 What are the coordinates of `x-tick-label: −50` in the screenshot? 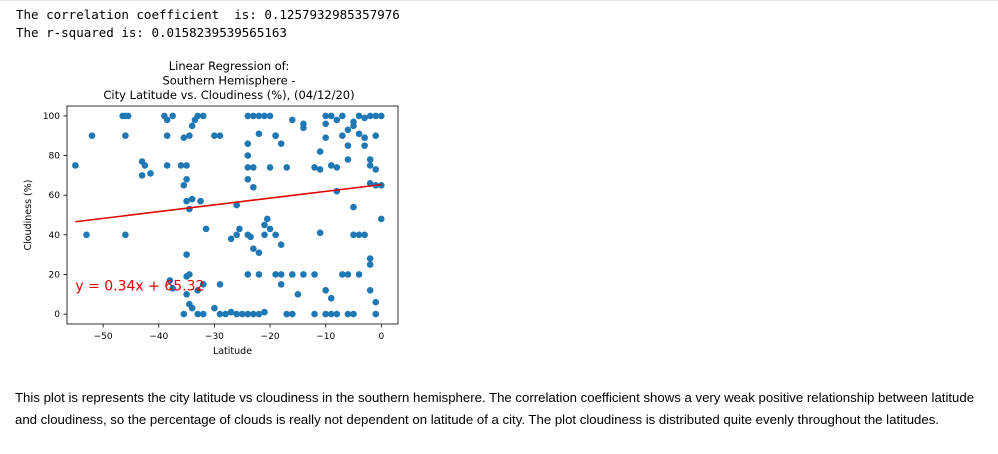 It's located at (103, 337).